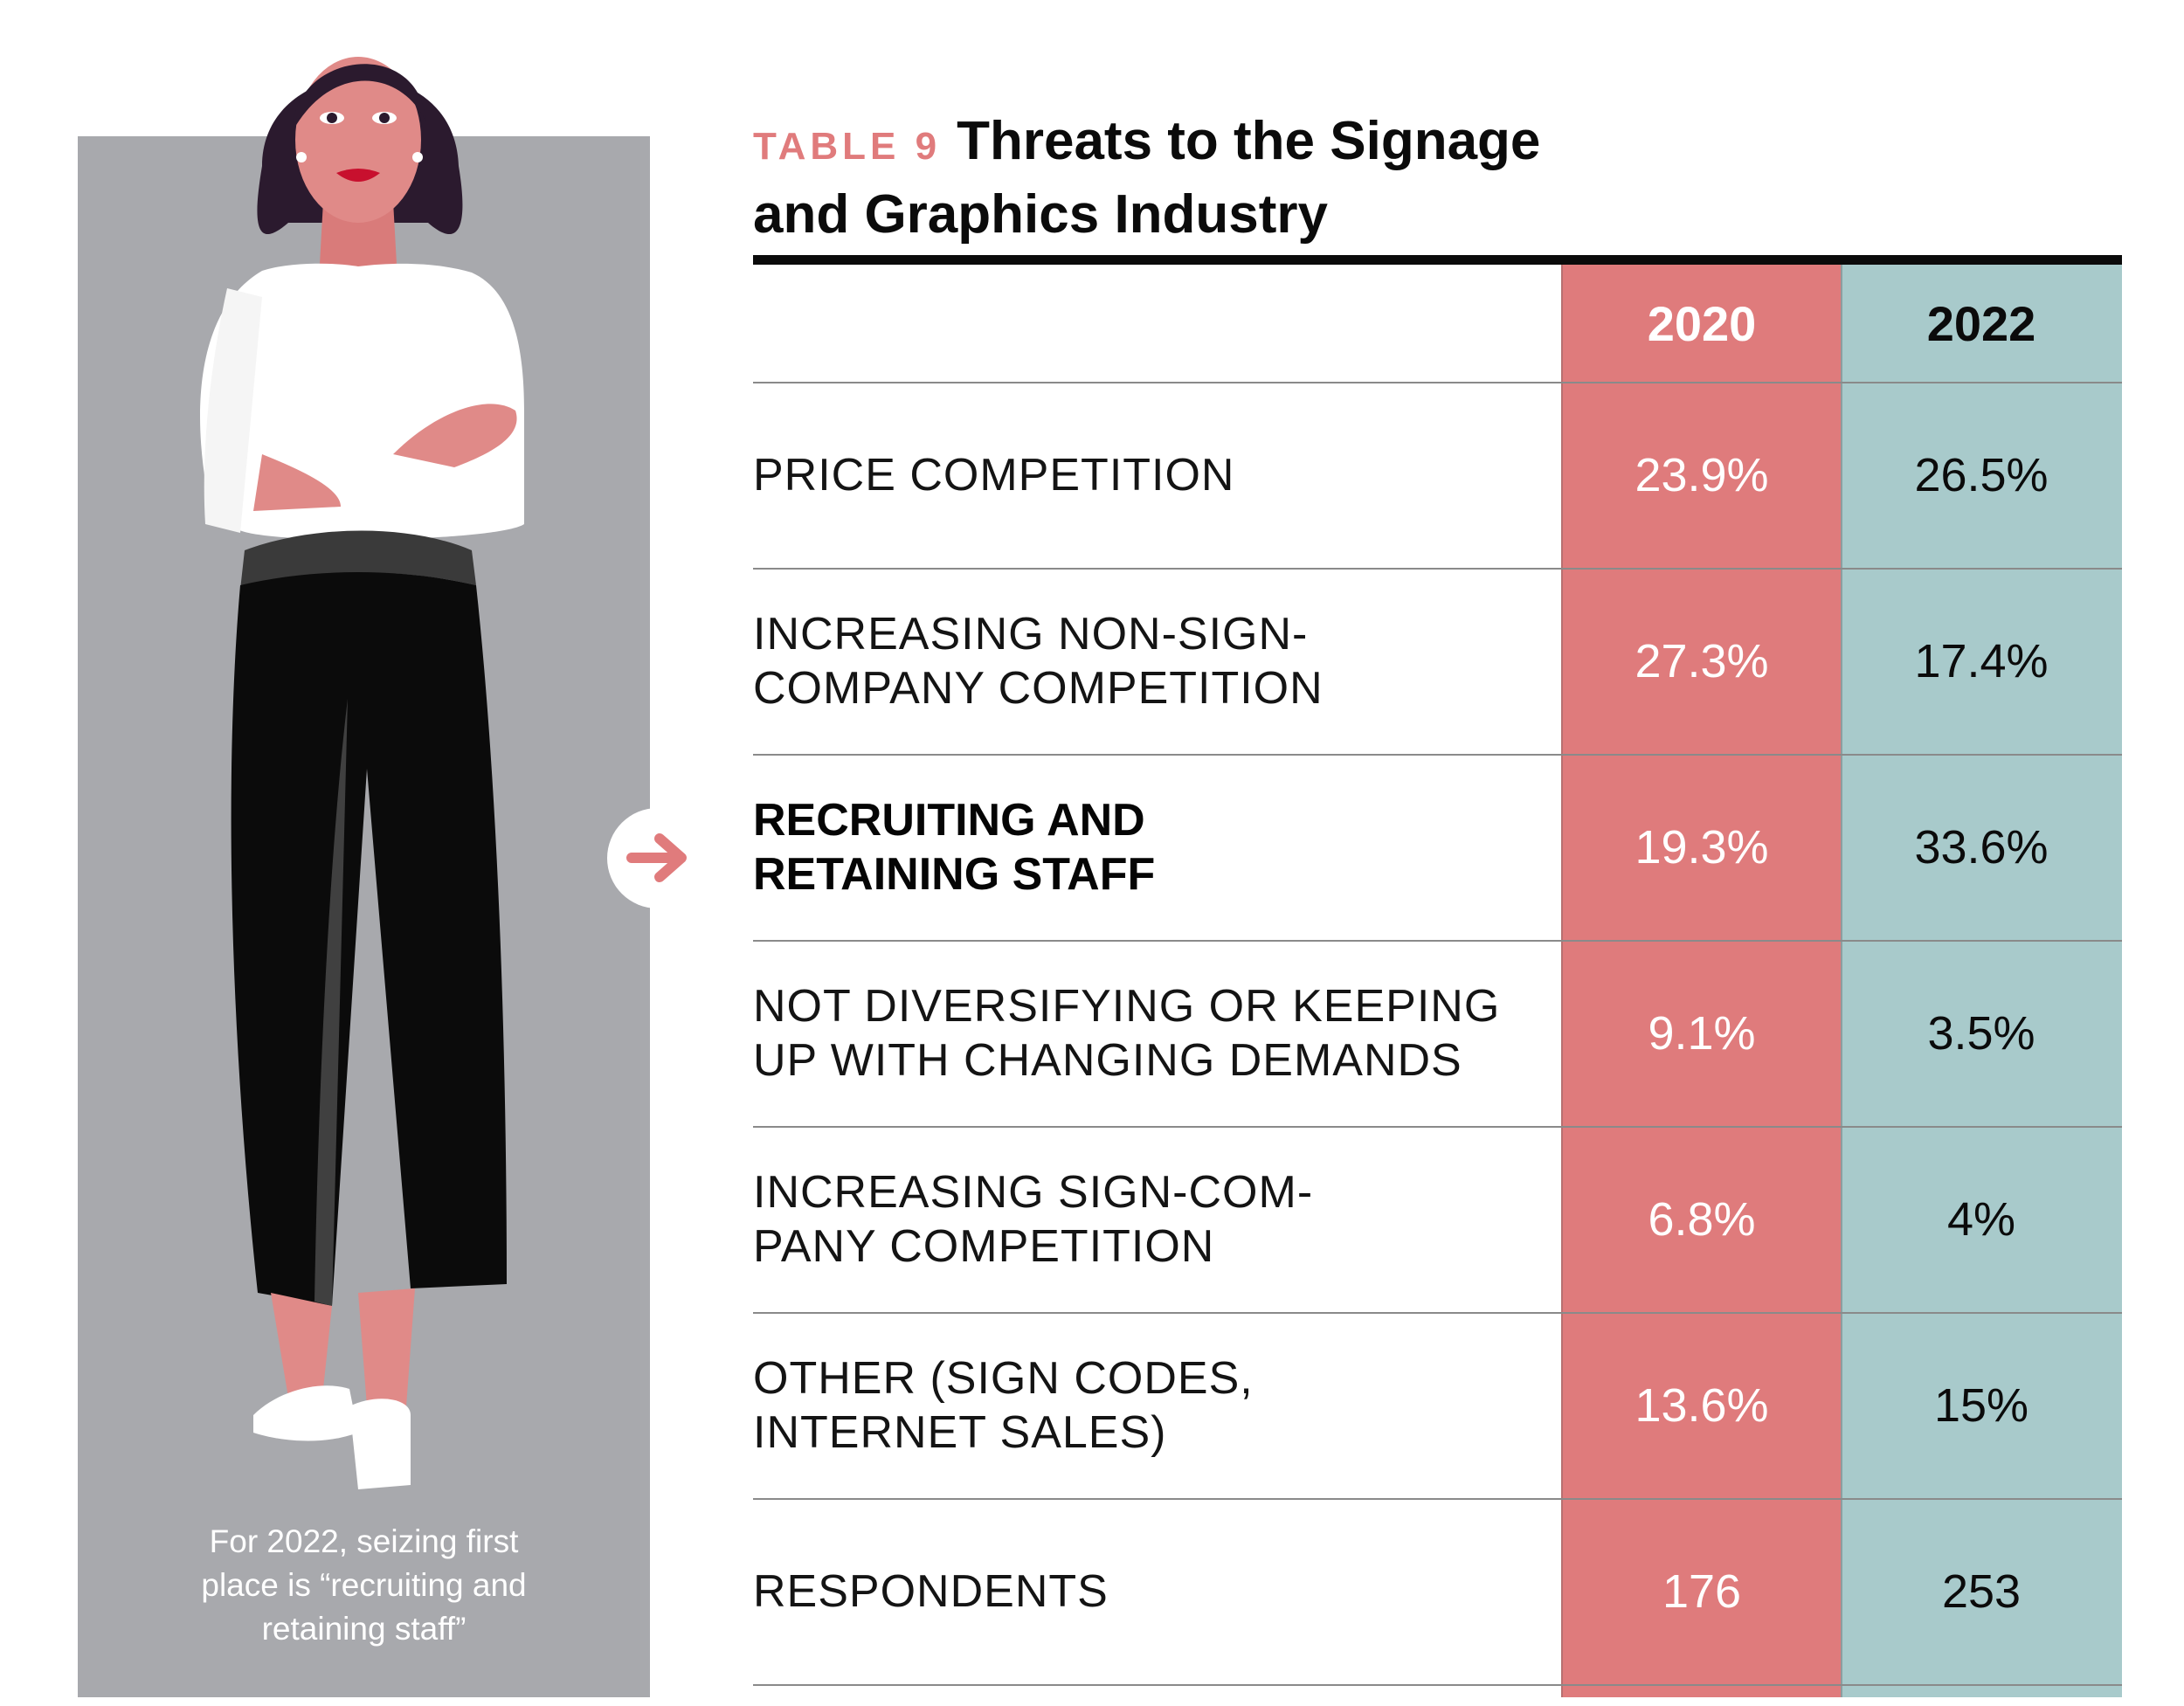 The image size is (2184, 1706). What do you see at coordinates (1031, 634) in the screenshot?
I see `row-label-line: INCREASING NON-SIGN-` at bounding box center [1031, 634].